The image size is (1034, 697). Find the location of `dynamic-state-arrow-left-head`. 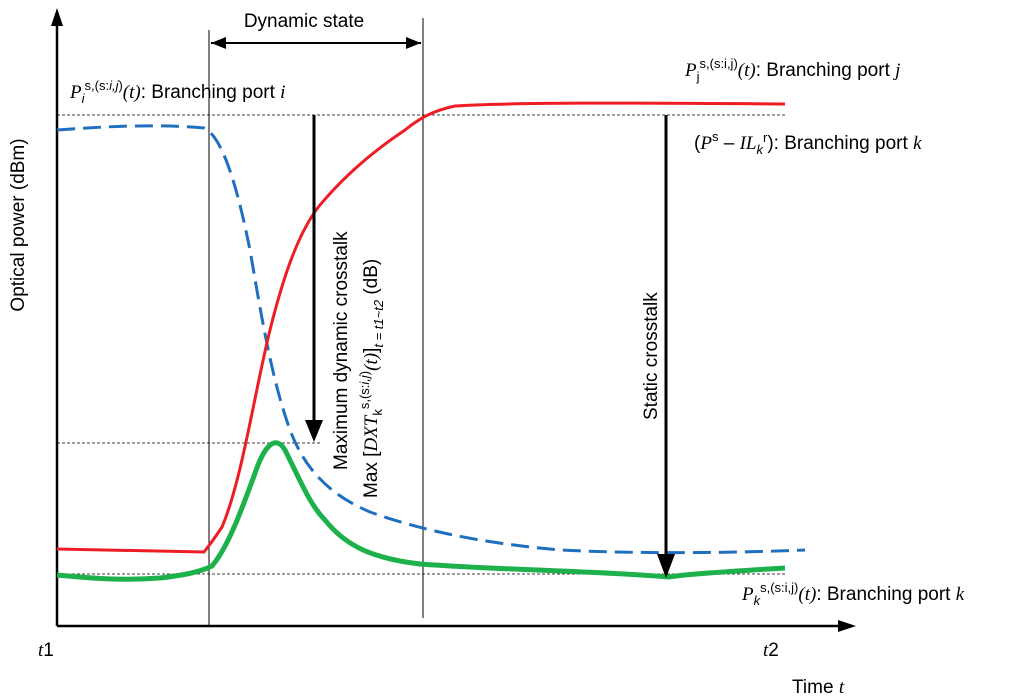

dynamic-state-arrow-left-head is located at coordinates (218, 43).